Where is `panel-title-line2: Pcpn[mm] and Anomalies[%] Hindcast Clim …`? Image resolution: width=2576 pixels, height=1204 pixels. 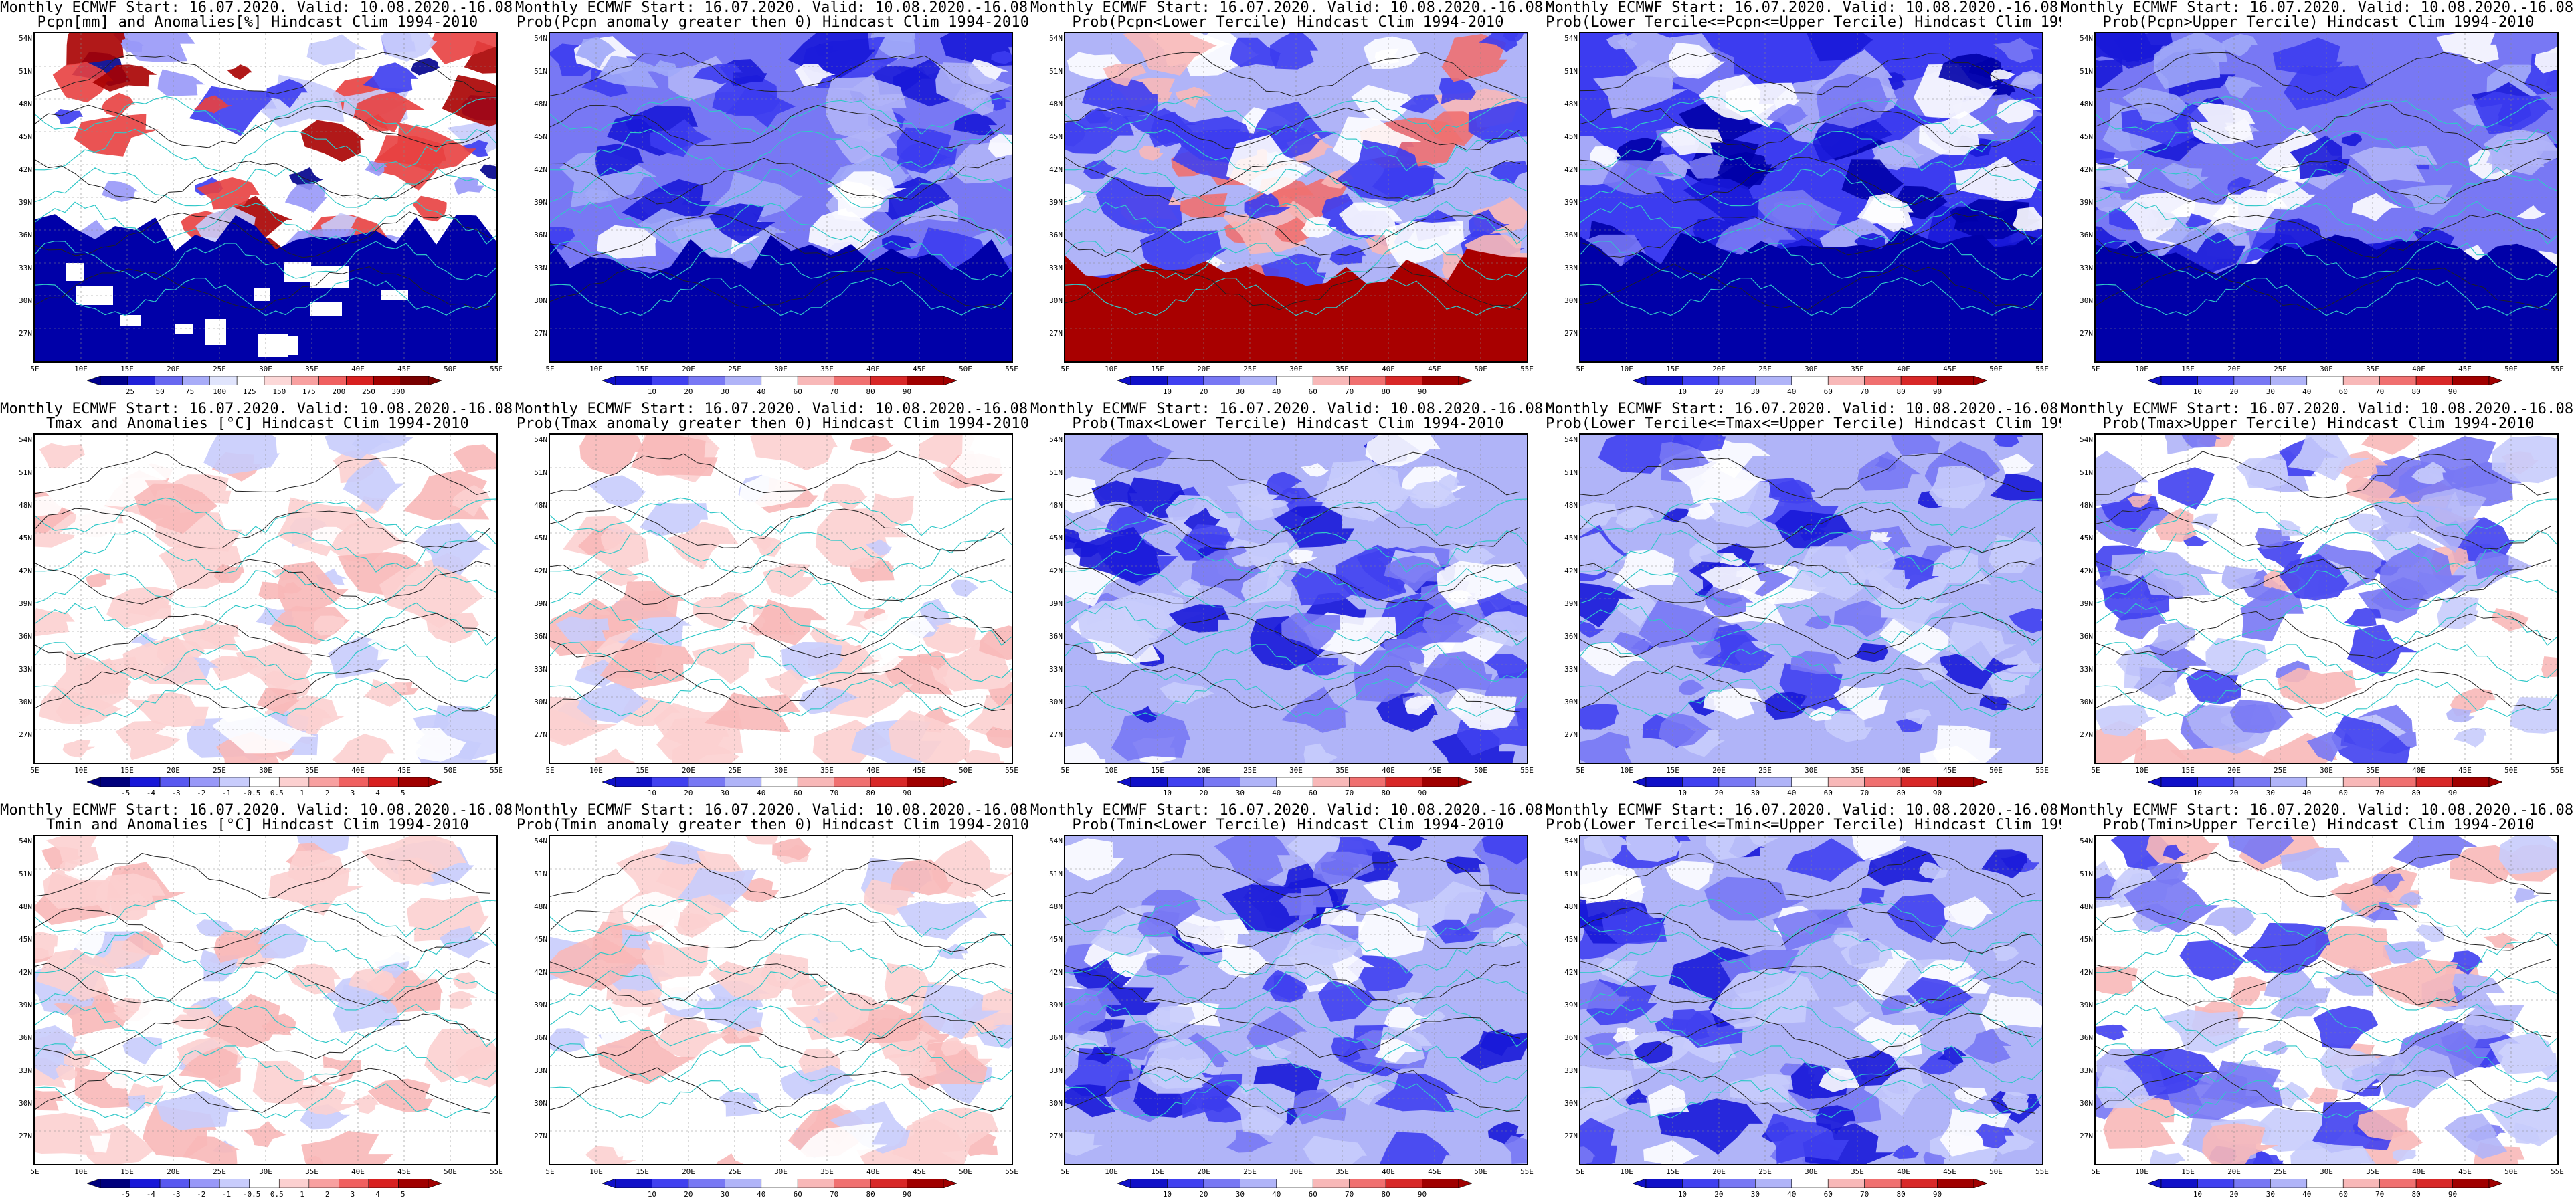
panel-title-line2: Pcpn[mm] and Anomalies[%] Hindcast Clim … is located at coordinates (257, 23).